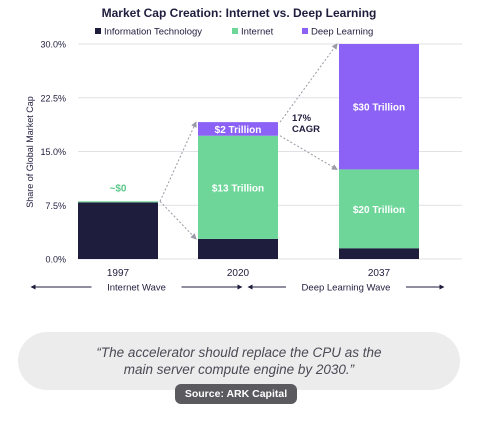  I want to click on data-label: ~$0, so click(118, 188).